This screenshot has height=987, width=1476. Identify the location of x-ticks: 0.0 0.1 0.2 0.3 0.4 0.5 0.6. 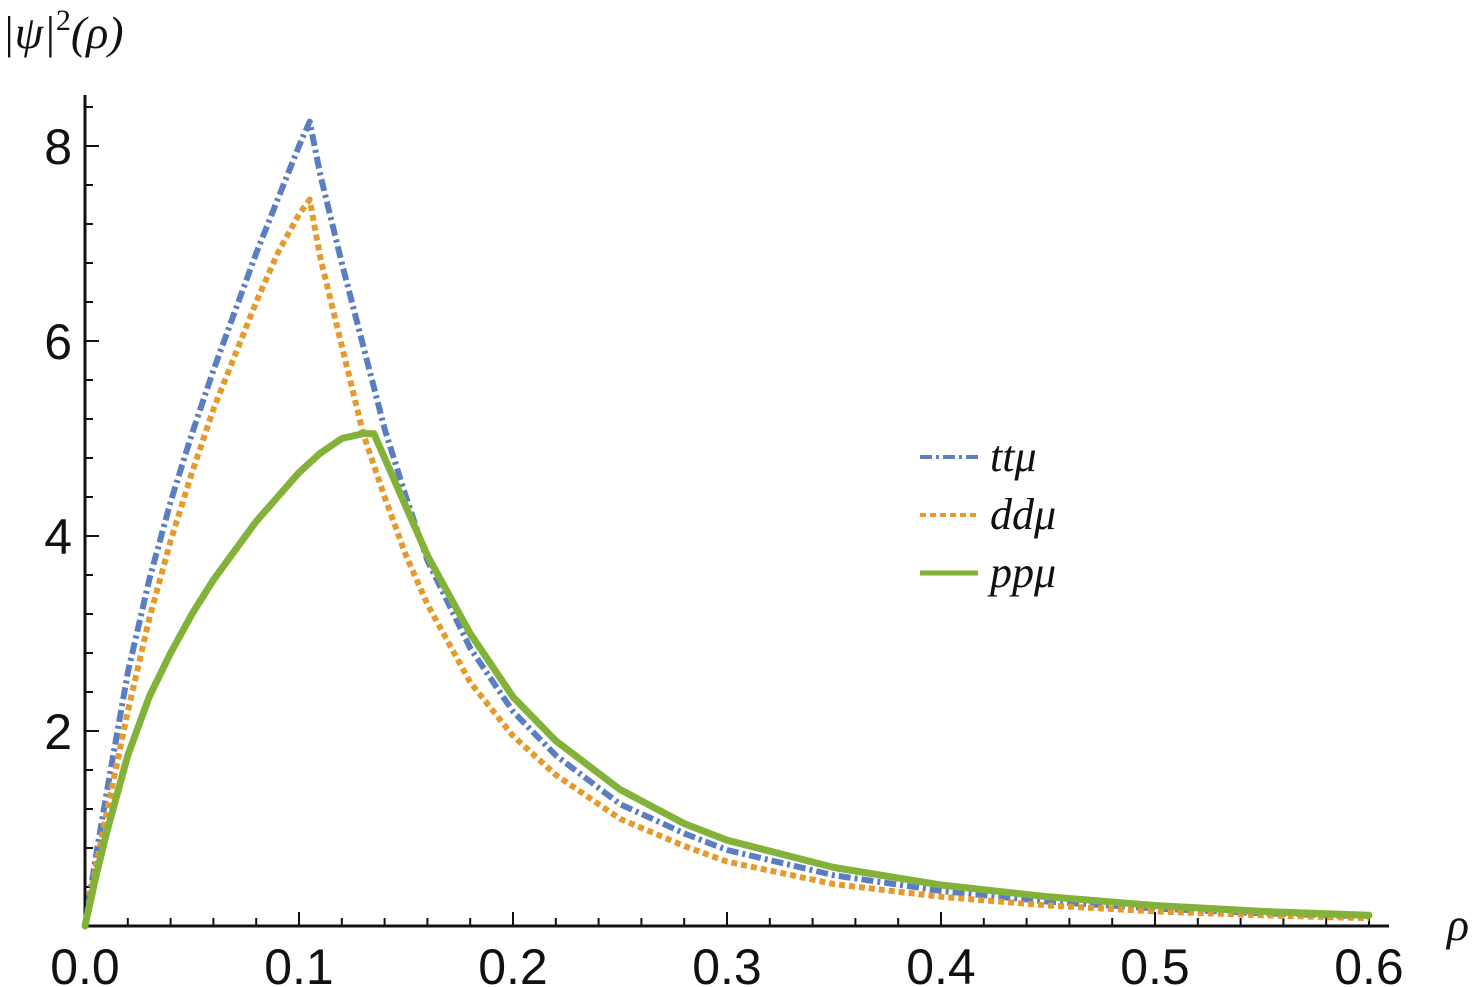
(727, 949).